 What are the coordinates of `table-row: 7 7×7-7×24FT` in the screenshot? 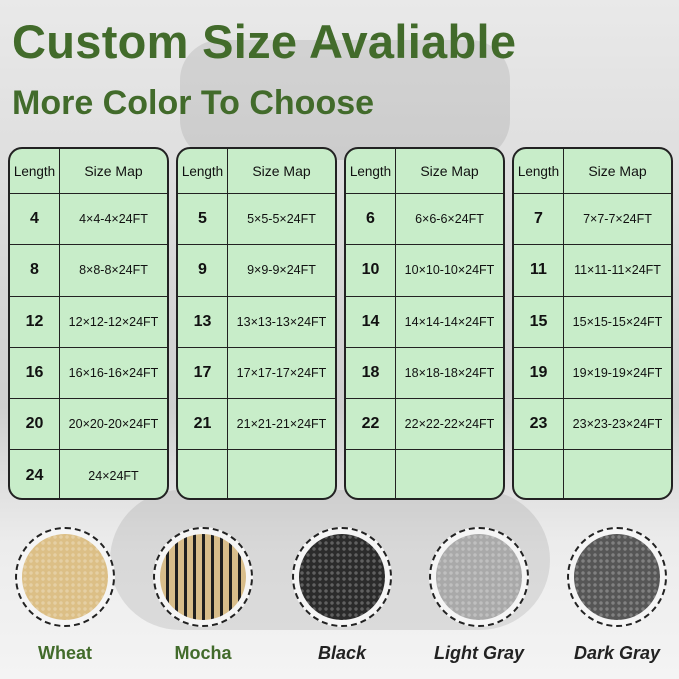 It's located at (592, 220).